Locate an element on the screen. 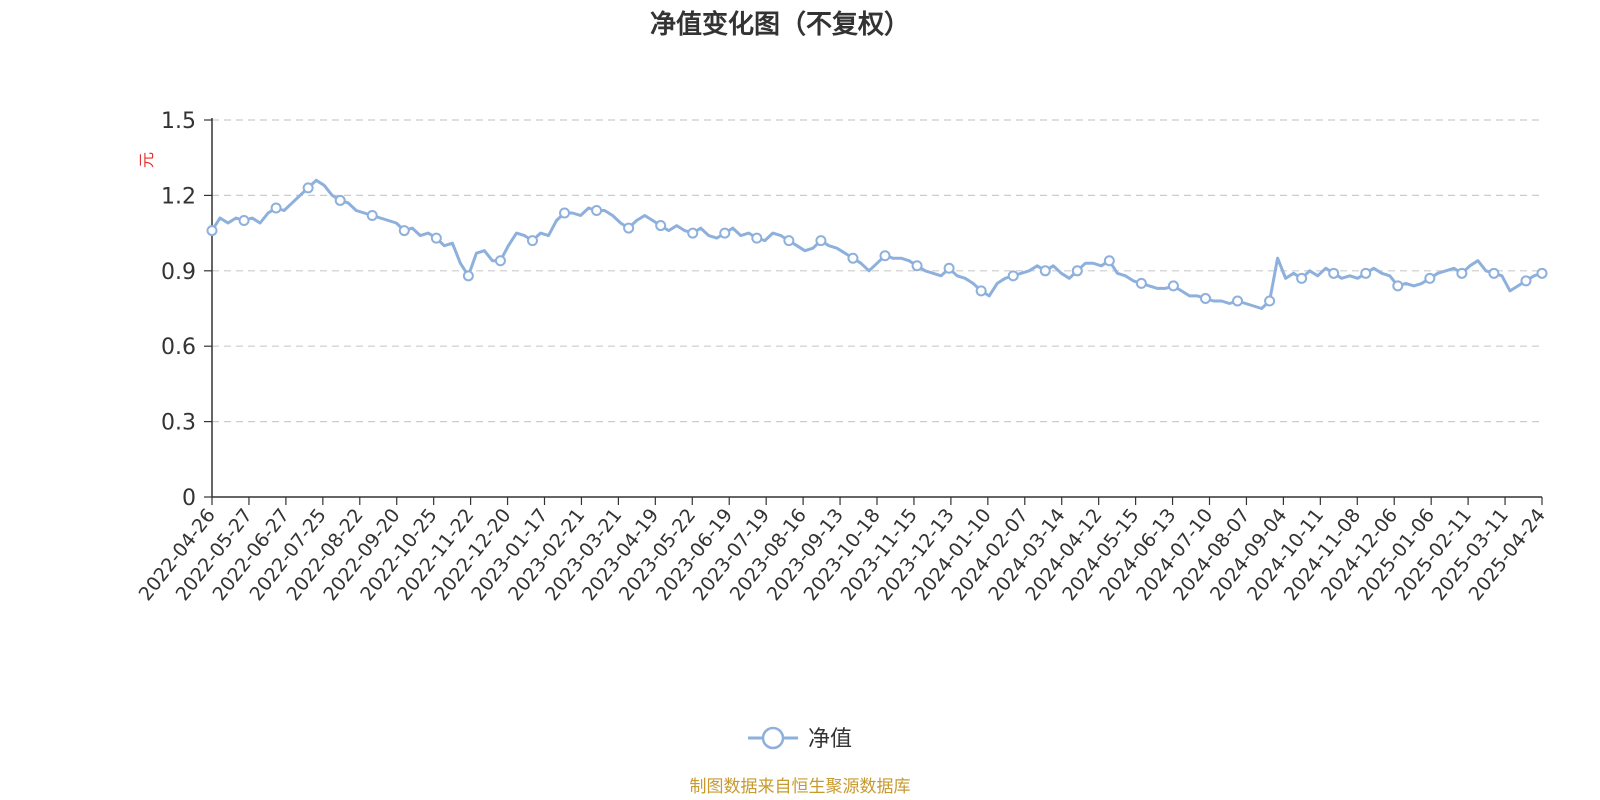 The height and width of the screenshot is (800, 1600). series-line is located at coordinates (876, 244).